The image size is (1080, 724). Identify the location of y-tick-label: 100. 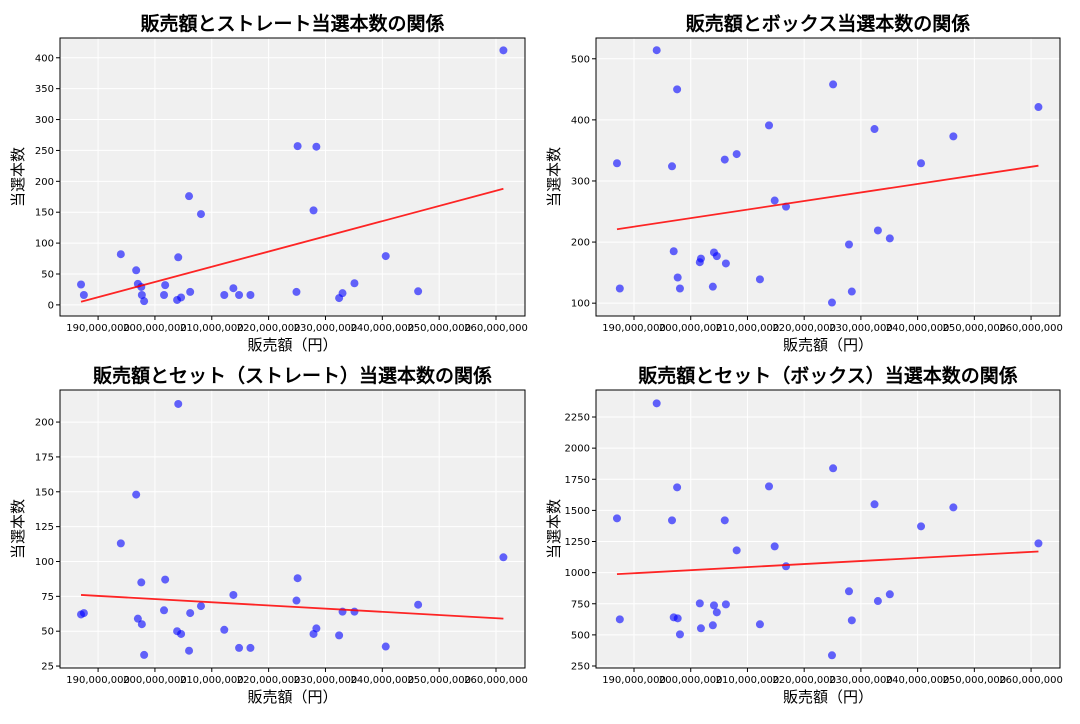
(44, 244).